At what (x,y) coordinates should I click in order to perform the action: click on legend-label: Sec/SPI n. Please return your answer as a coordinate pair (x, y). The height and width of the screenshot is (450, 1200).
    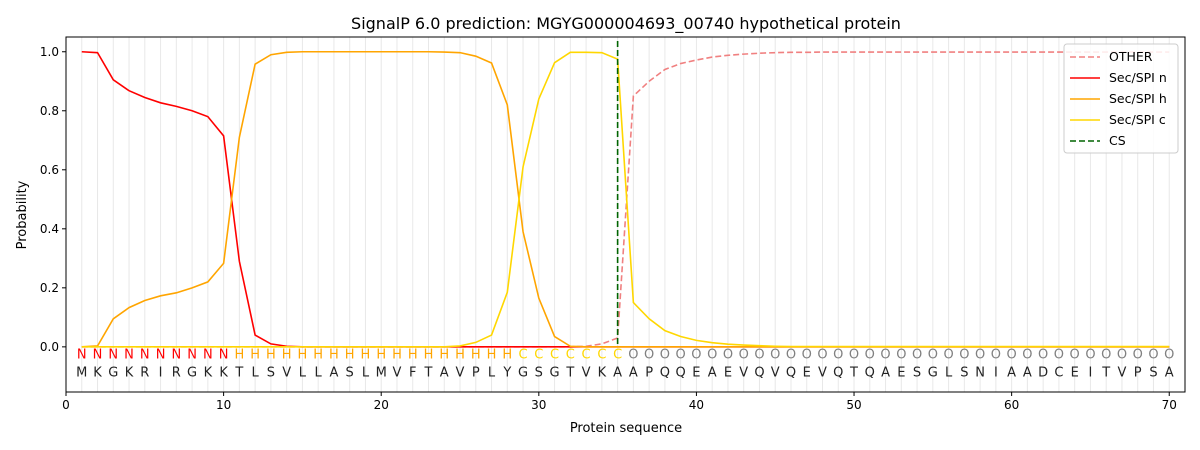
    Looking at the image, I should click on (1138, 77).